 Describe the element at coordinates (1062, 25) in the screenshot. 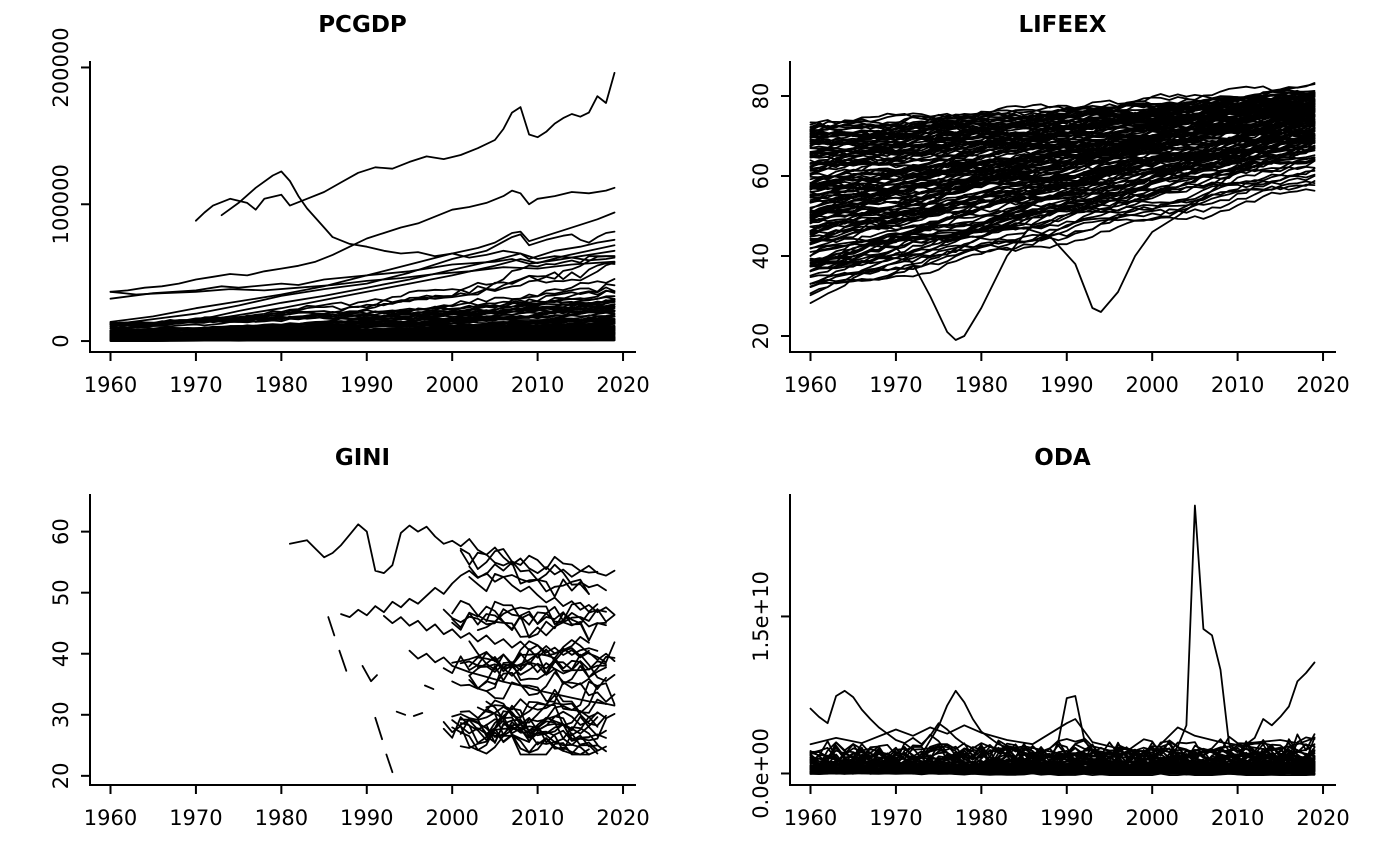

I see `chart-title-lifeex: LIFEEX` at that location.